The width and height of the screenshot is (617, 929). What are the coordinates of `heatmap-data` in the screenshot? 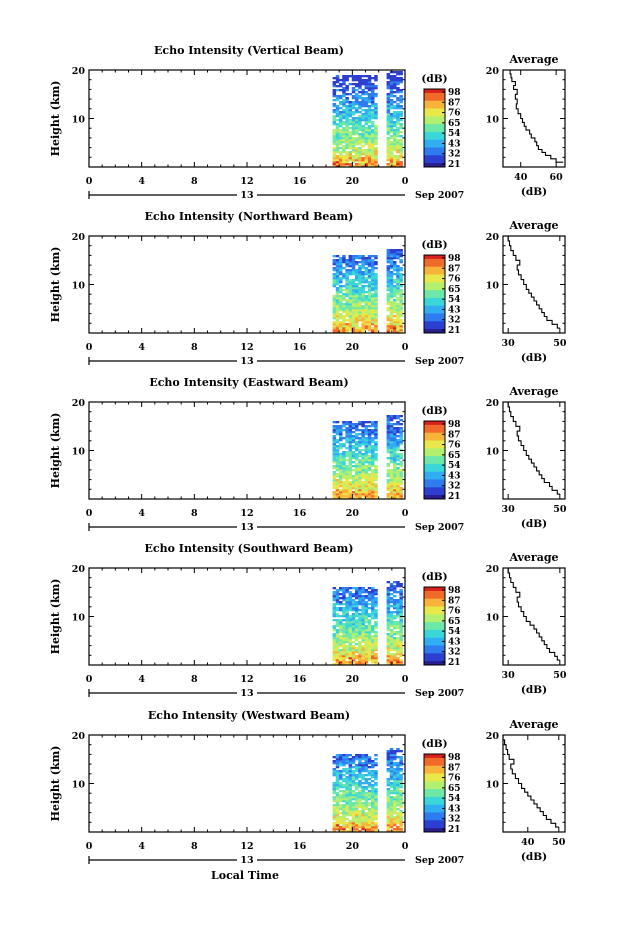 It's located at (367, 457).